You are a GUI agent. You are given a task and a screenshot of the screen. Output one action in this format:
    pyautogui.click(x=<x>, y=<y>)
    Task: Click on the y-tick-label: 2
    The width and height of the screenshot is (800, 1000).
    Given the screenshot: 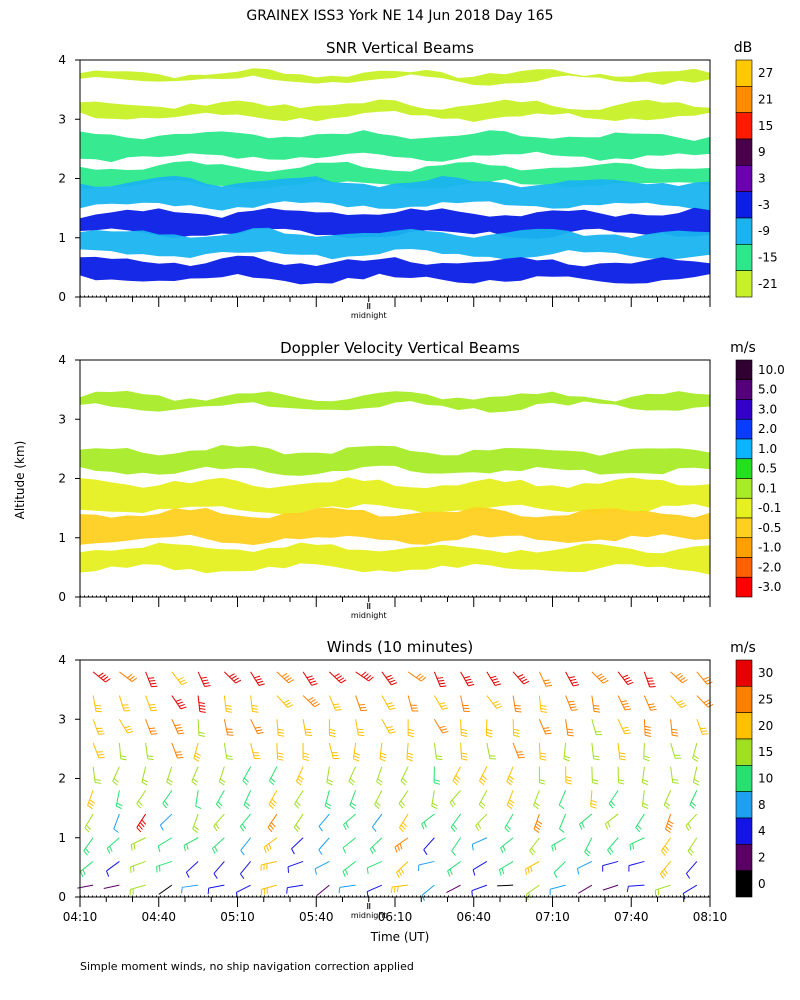 What is the action you would take?
    pyautogui.click(x=62, y=479)
    